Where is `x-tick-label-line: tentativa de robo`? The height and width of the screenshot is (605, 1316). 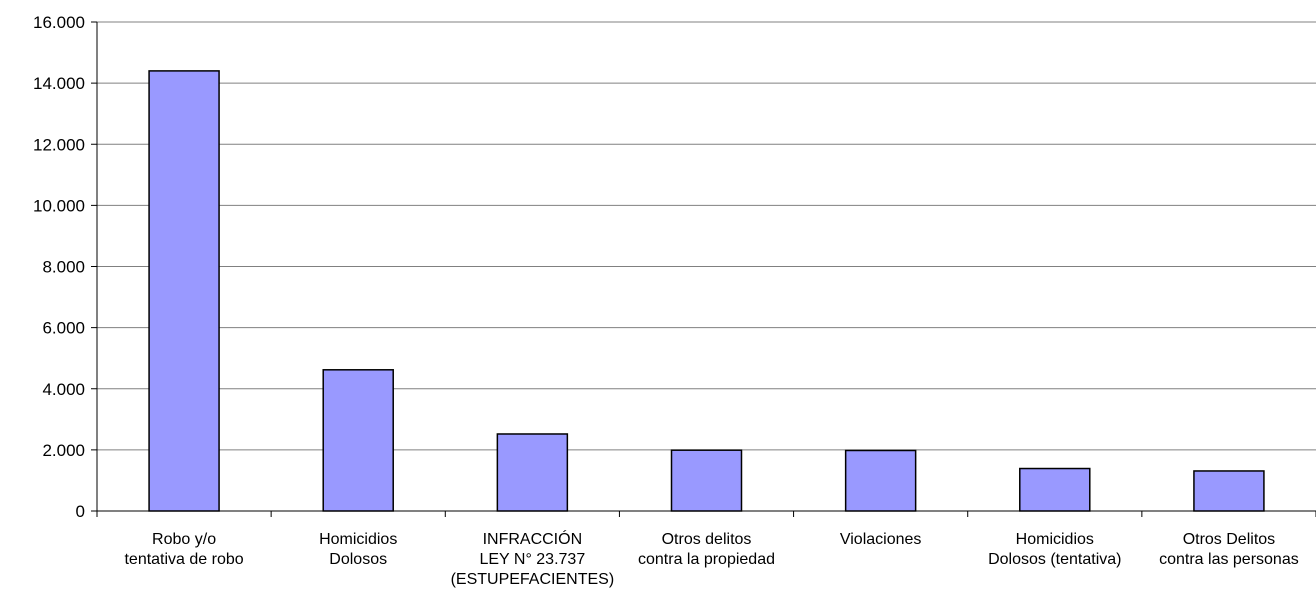 x-tick-label-line: tentativa de robo is located at coordinates (183, 559).